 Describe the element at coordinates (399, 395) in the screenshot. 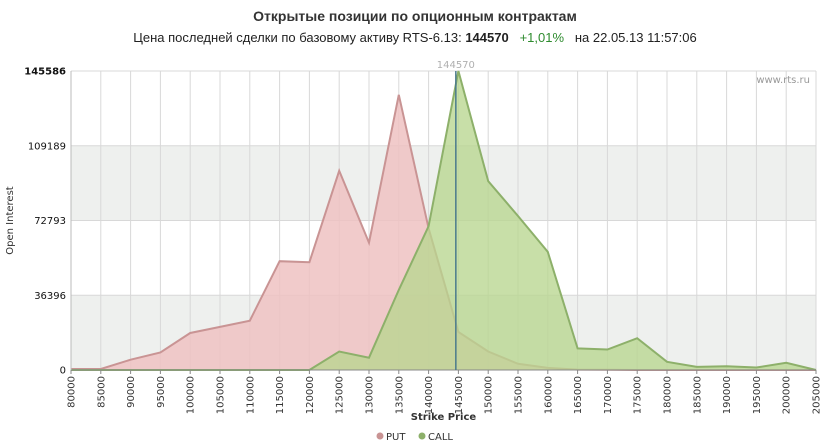

I see `x-tick-label: 135000` at that location.